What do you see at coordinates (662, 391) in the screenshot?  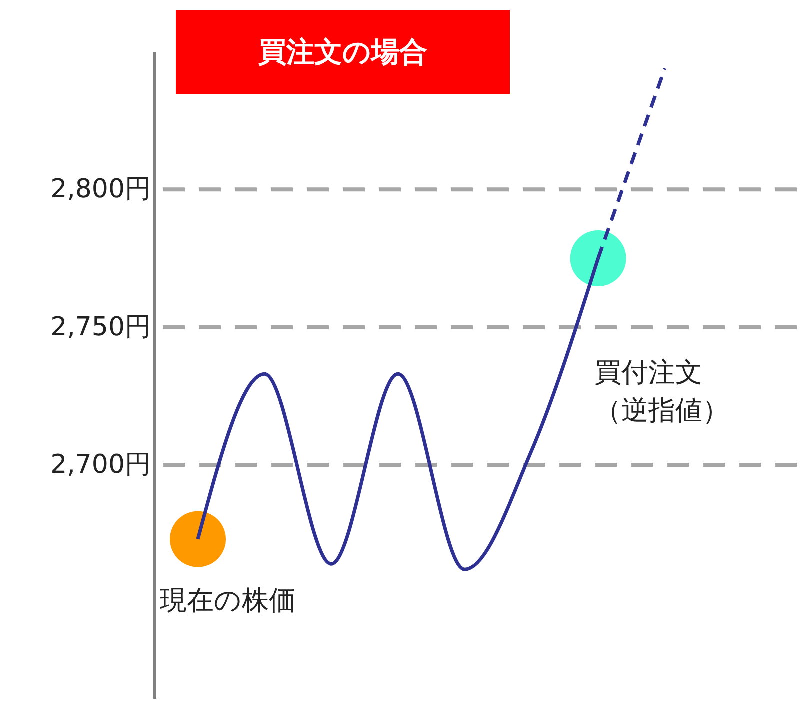 I see `annotation: 買付注文（逆指値）` at bounding box center [662, 391].